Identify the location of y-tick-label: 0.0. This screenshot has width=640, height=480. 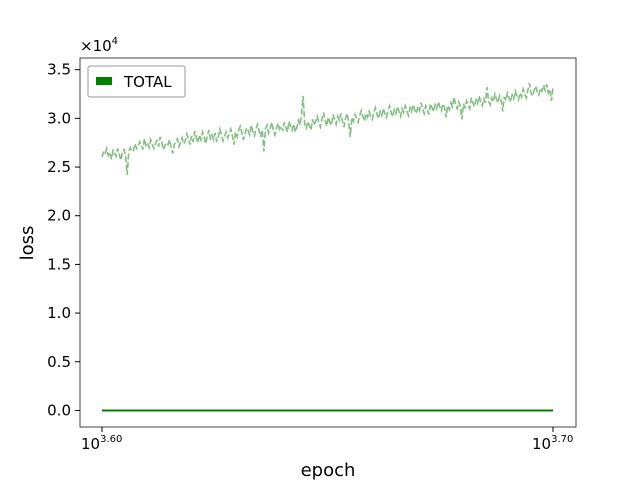
(59, 410).